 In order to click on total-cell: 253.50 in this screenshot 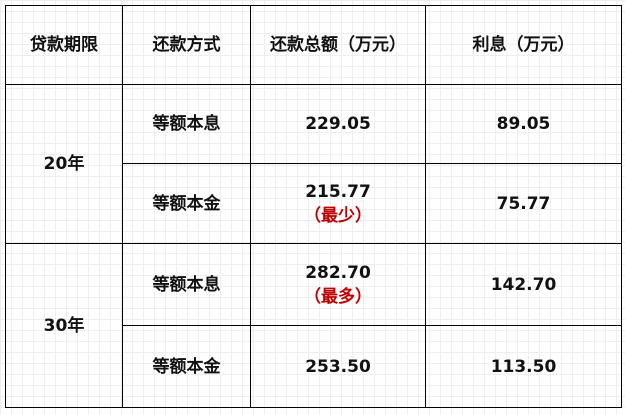, I will do `click(338, 366)`.